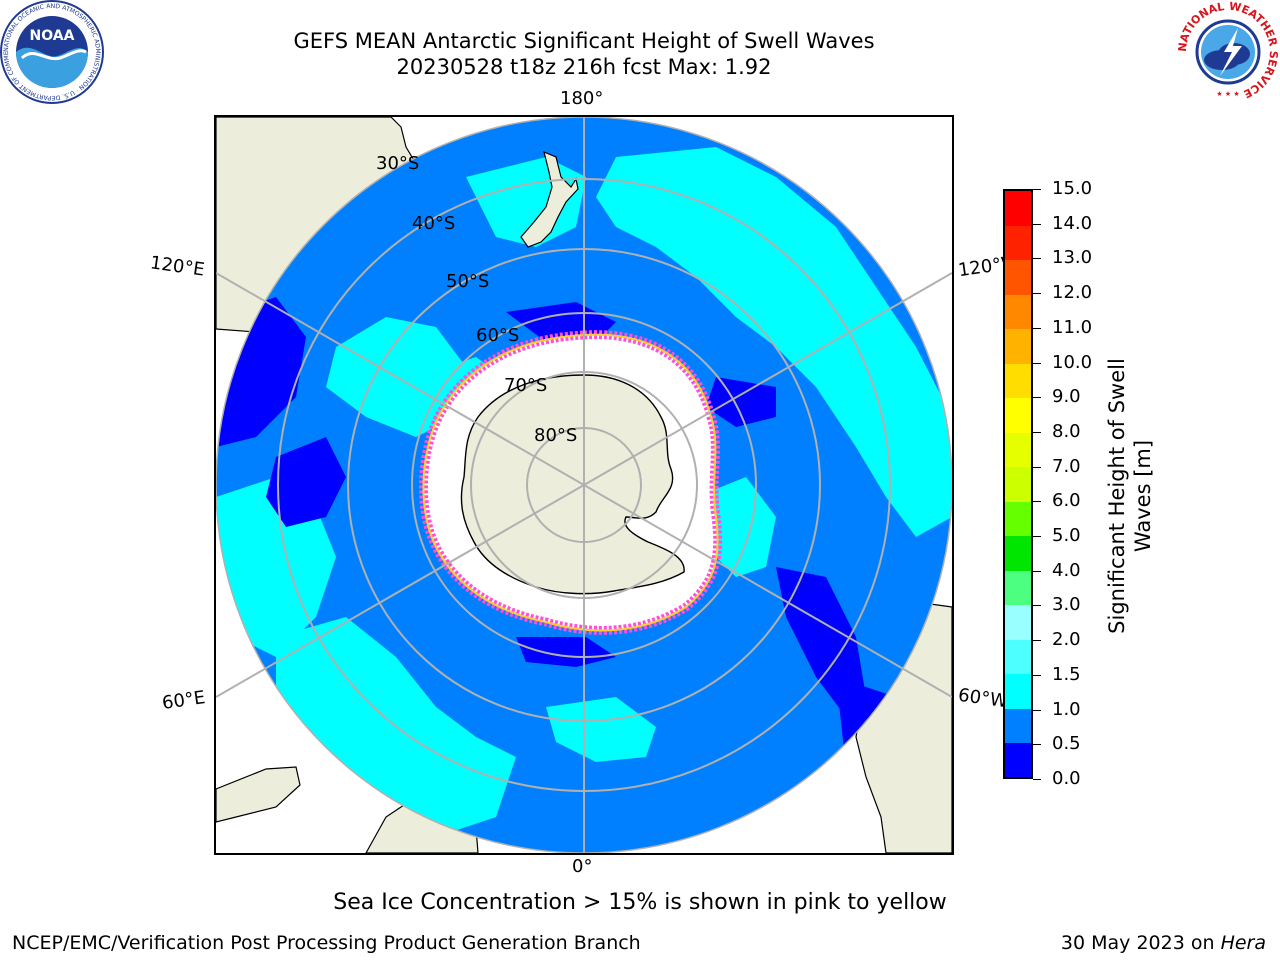 The width and height of the screenshot is (1280, 960). Describe the element at coordinates (526, 385) in the screenshot. I see `lat-label-70s: 70°S` at that location.